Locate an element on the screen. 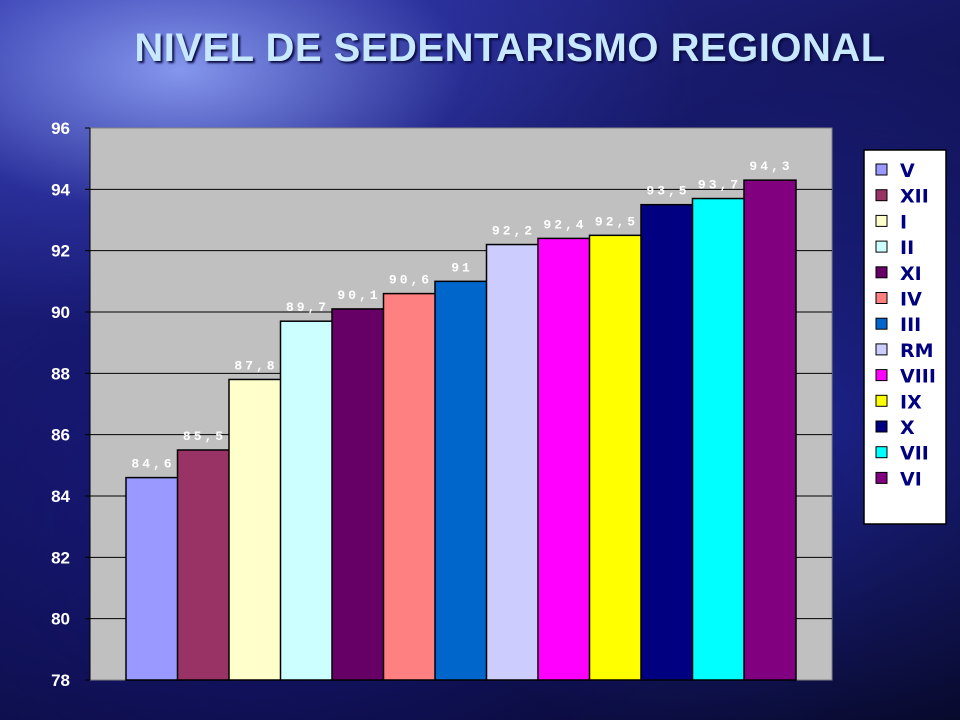 The width and height of the screenshot is (960, 720). y-tick-label: 94 is located at coordinates (60, 189).